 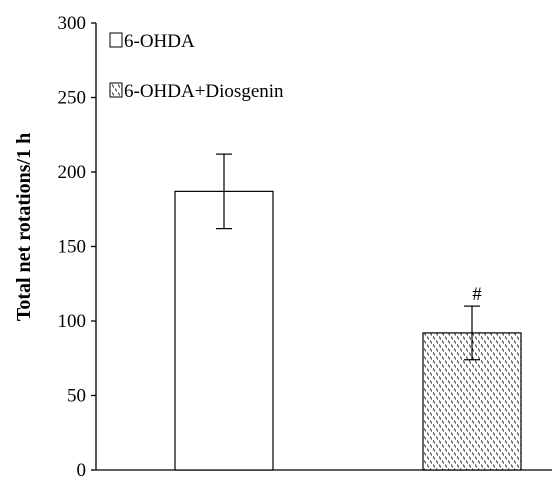 I want to click on y-axis: 0 50 100 150 200 250 300, so click(x=77, y=246).